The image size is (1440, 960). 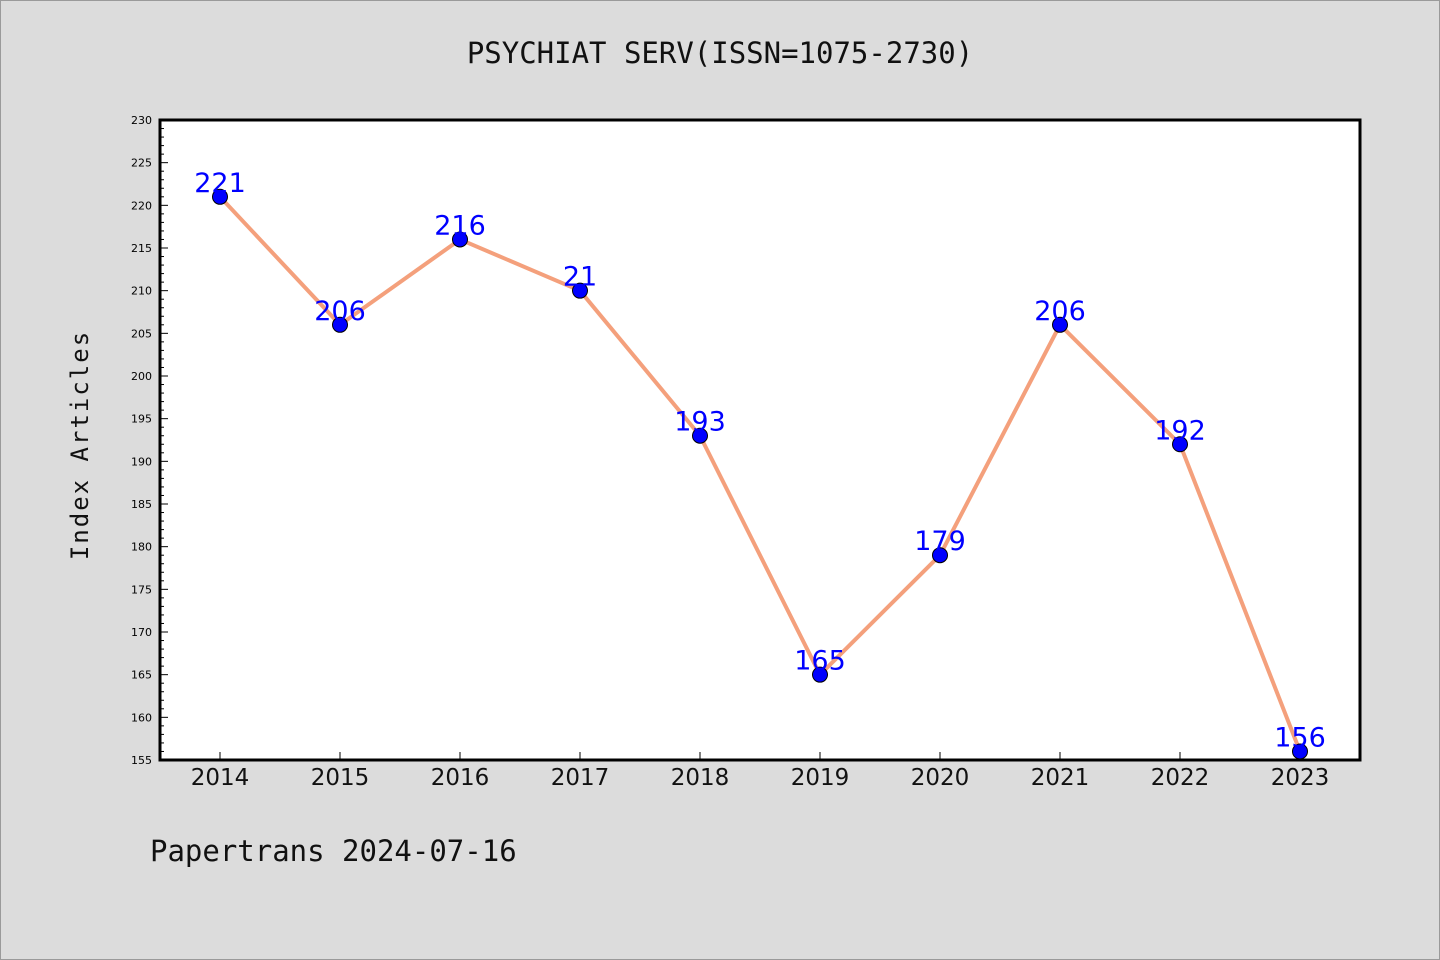 I want to click on x-tick-label: 2016, so click(x=460, y=778).